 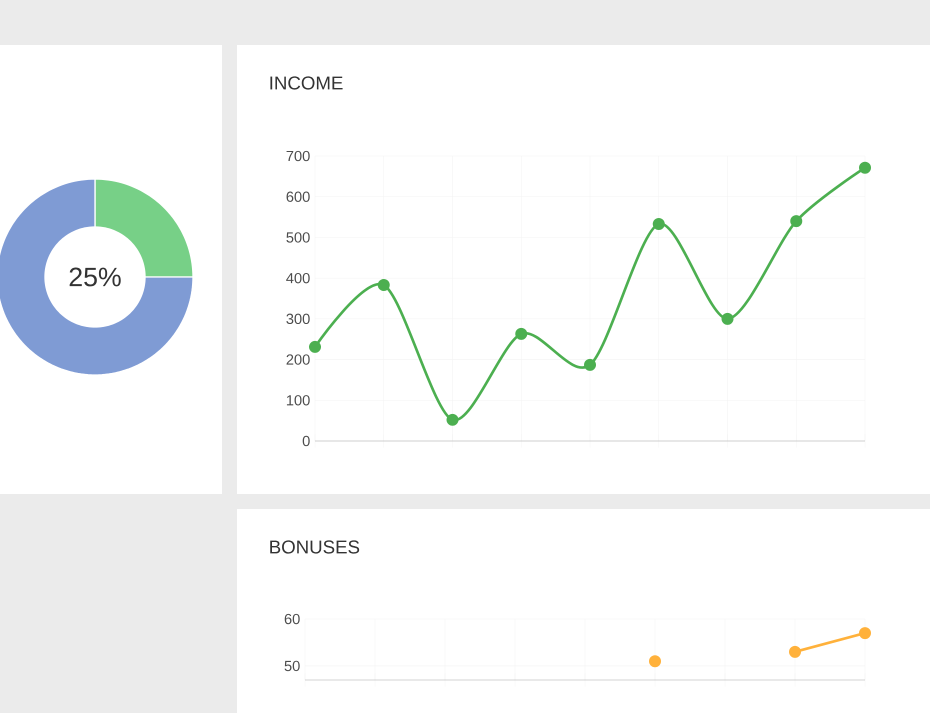 What do you see at coordinates (298, 197) in the screenshot?
I see `y-tick-label: 600` at bounding box center [298, 197].